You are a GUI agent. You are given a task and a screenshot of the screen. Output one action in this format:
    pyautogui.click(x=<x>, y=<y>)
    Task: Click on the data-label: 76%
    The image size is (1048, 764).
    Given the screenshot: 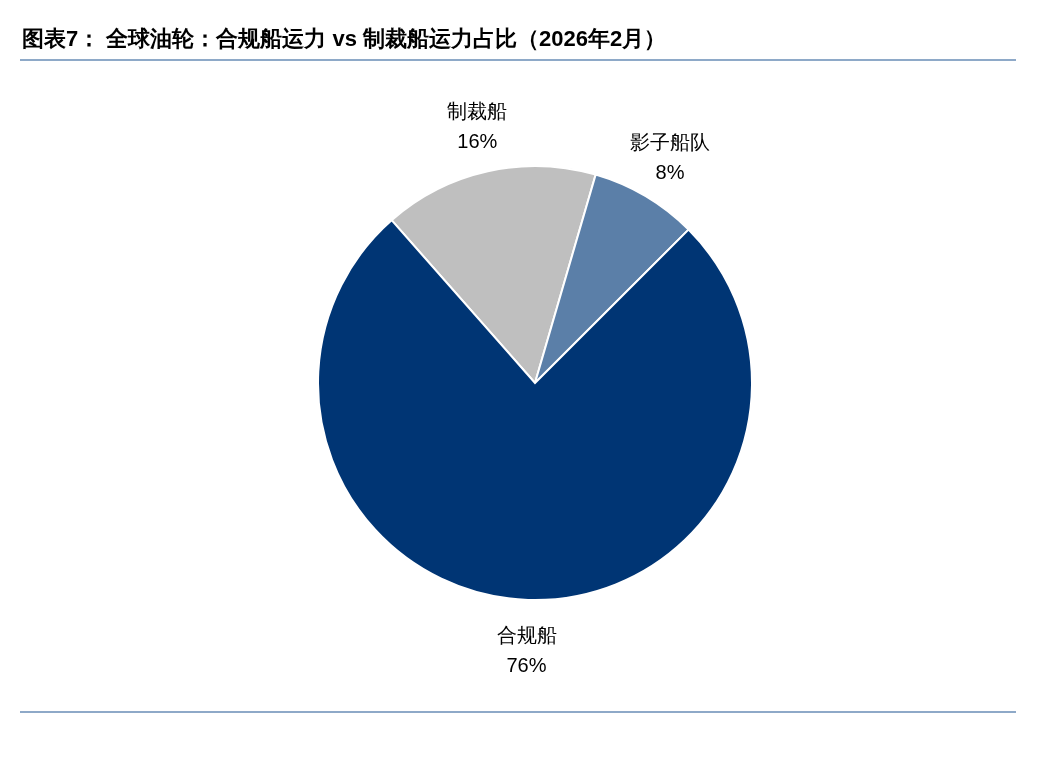 What is the action you would take?
    pyautogui.click(x=526, y=664)
    